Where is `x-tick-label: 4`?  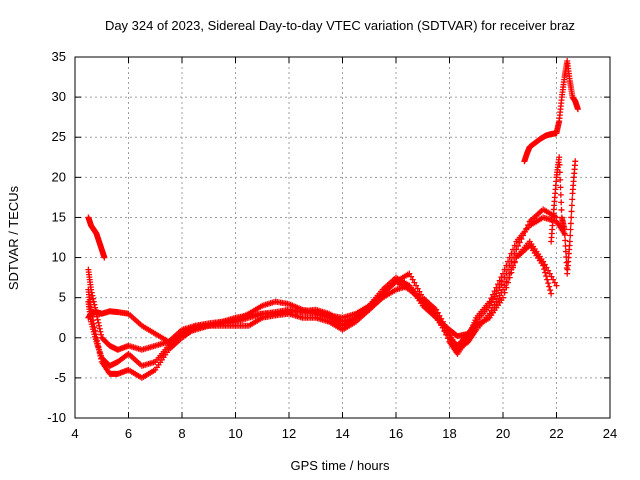
x-tick-label: 4 is located at coordinates (74, 433).